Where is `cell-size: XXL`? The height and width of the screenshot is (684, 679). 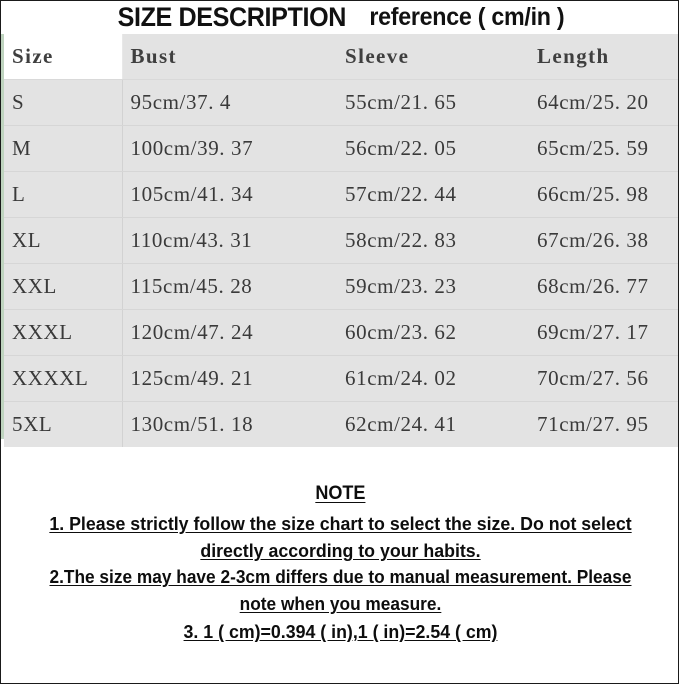 cell-size: XXL is located at coordinates (63, 286).